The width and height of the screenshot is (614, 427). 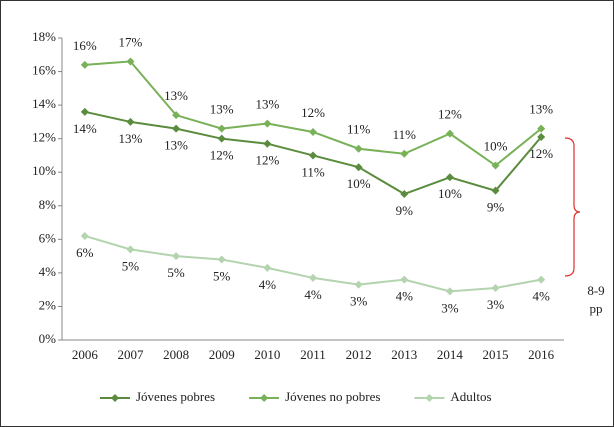 What do you see at coordinates (44, 103) in the screenshot?
I see `y-tick-label: 14%` at bounding box center [44, 103].